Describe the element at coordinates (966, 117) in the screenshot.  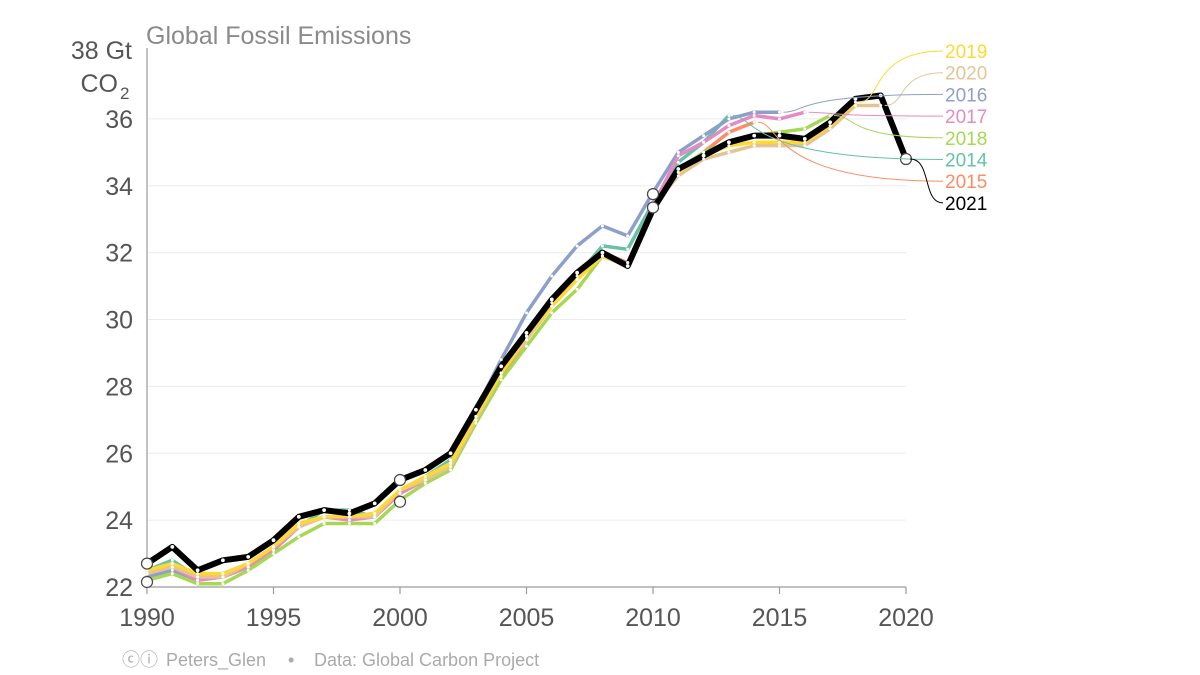
I see `legend-label-2017: 2017` at that location.